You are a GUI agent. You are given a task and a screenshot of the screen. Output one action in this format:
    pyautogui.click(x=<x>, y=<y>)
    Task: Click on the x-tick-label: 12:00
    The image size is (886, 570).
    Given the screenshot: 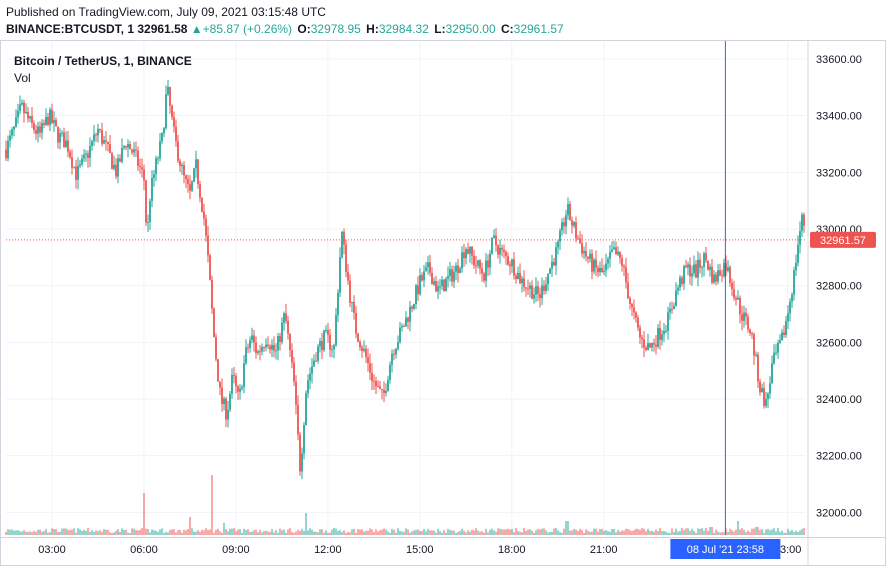 What is the action you would take?
    pyautogui.click(x=328, y=550)
    